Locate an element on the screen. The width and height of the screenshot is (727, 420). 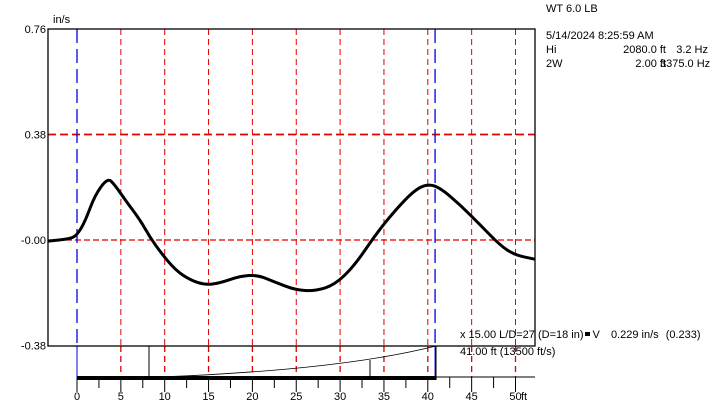
x-tick-label: 15 is located at coordinates (208, 397).